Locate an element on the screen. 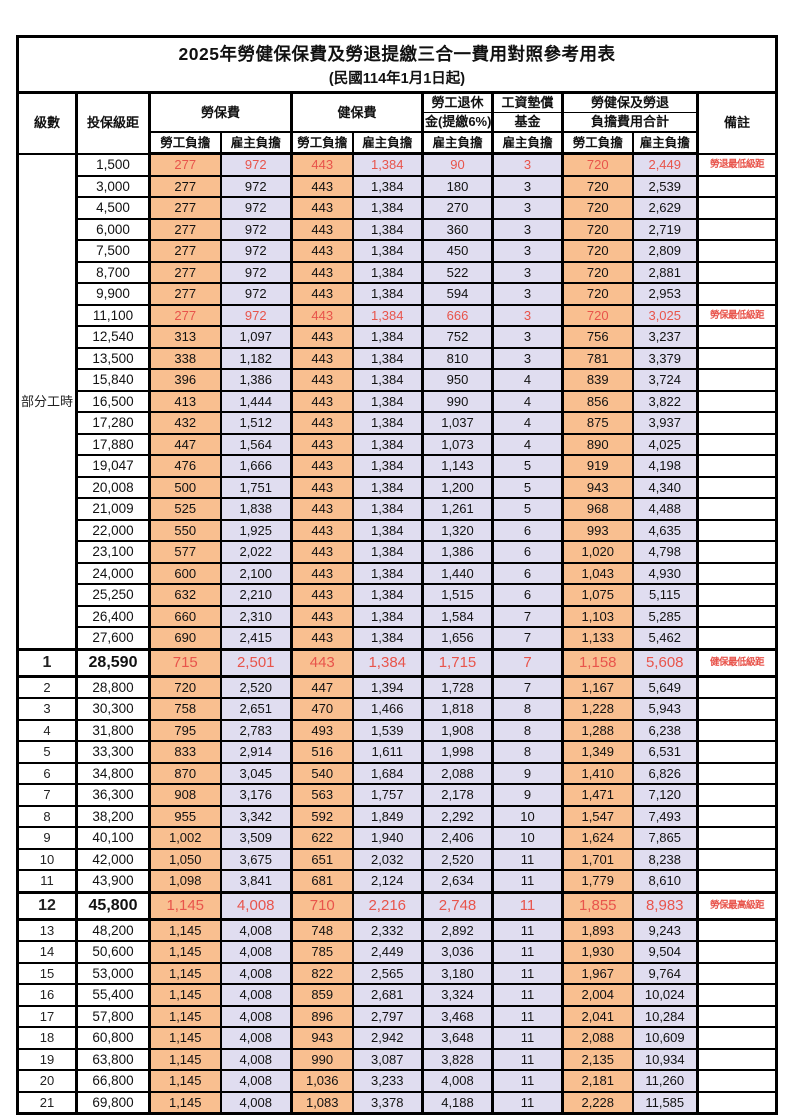  value-cell: 1,564 is located at coordinates (256, 444).